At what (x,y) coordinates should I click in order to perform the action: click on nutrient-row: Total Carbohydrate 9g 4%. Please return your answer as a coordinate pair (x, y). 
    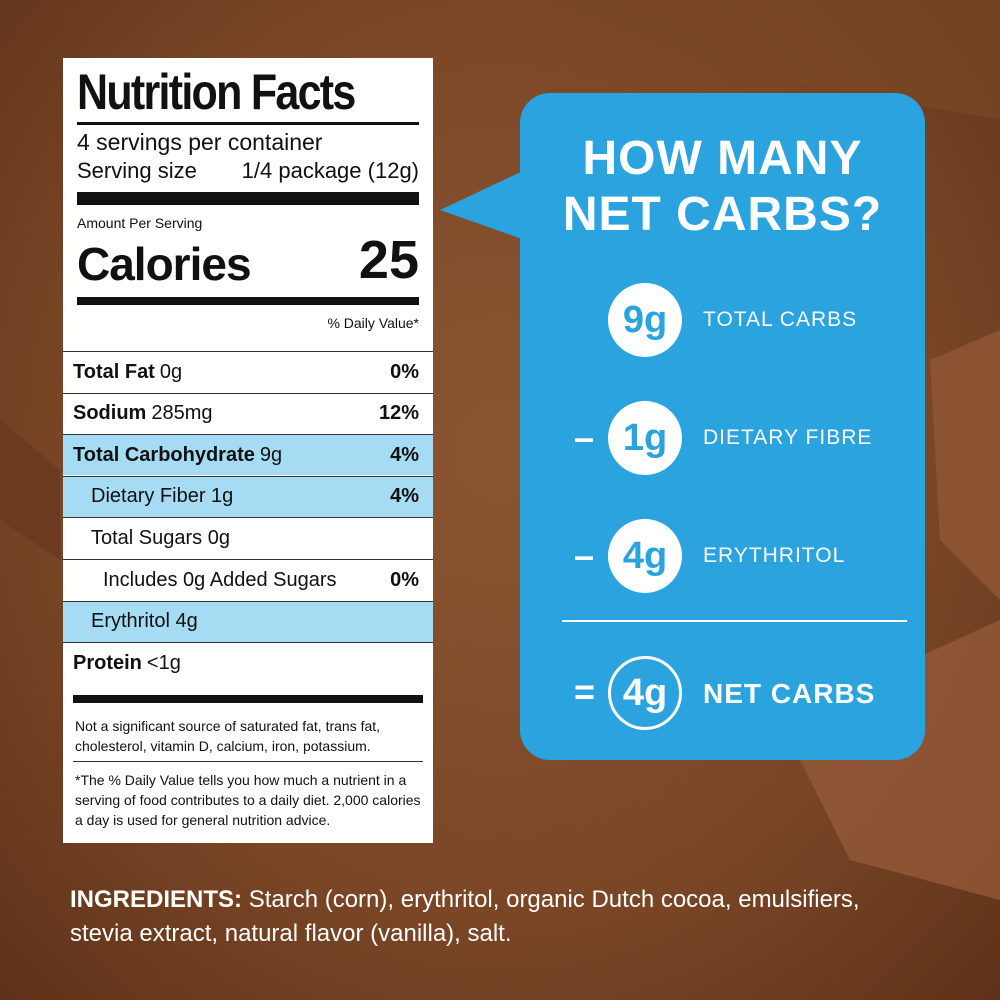
    Looking at the image, I should click on (248, 455).